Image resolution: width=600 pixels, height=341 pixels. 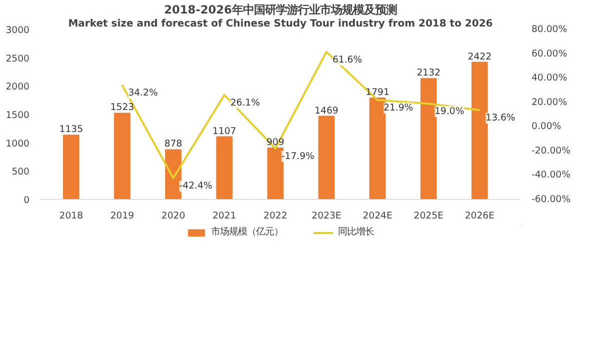 What do you see at coordinates (195, 186) in the screenshot?
I see `data-label: -42.4%` at bounding box center [195, 186].